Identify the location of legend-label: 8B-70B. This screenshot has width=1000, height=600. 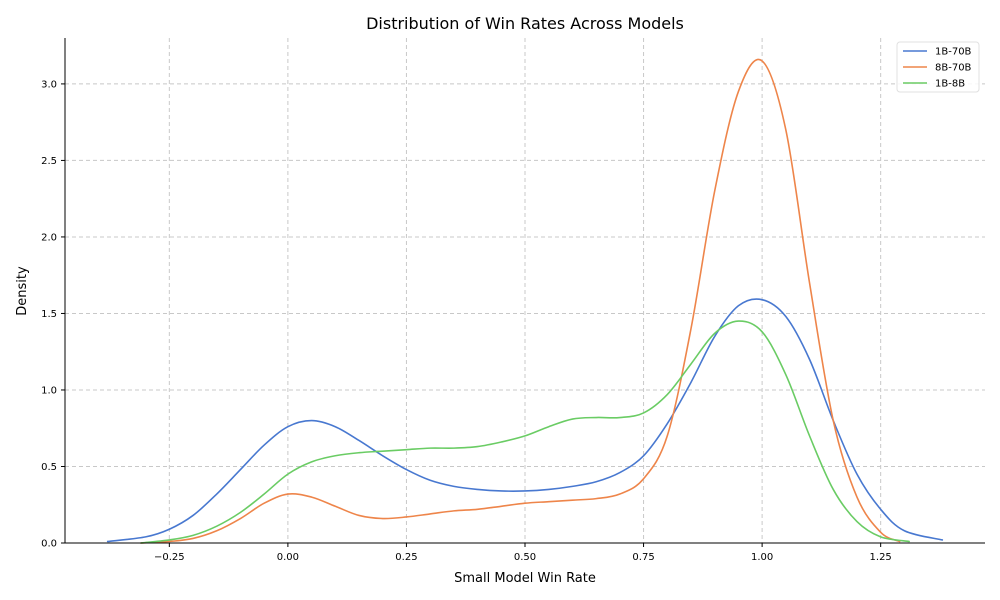
(953, 68).